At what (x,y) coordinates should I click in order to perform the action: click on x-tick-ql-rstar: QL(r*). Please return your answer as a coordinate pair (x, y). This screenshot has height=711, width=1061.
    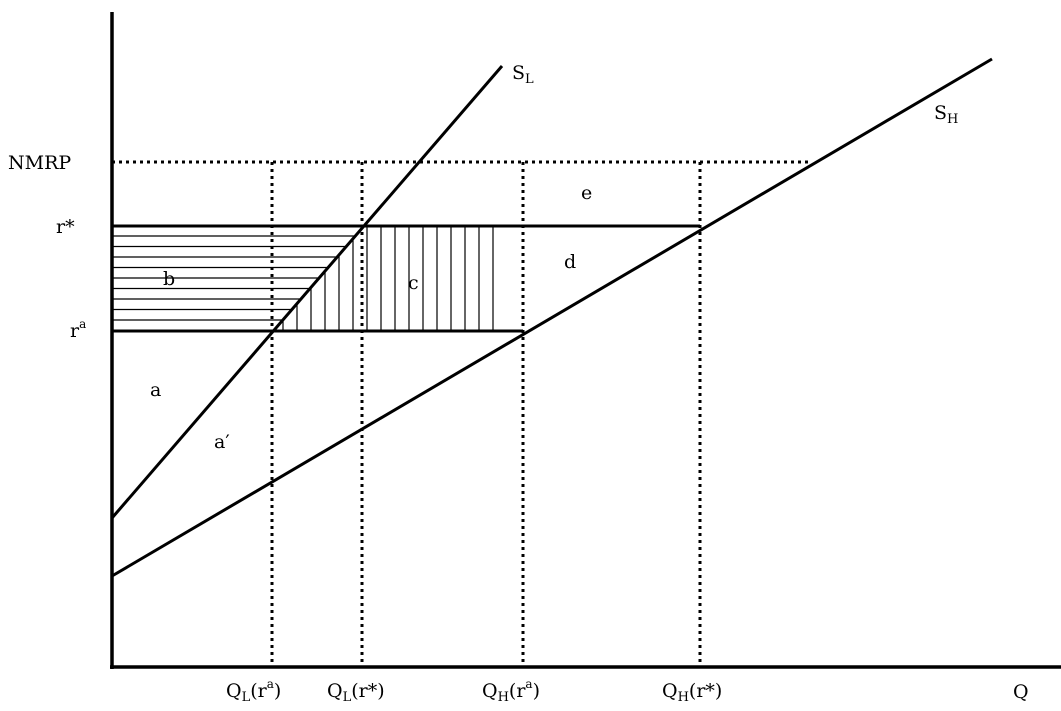
    Looking at the image, I should click on (356, 692).